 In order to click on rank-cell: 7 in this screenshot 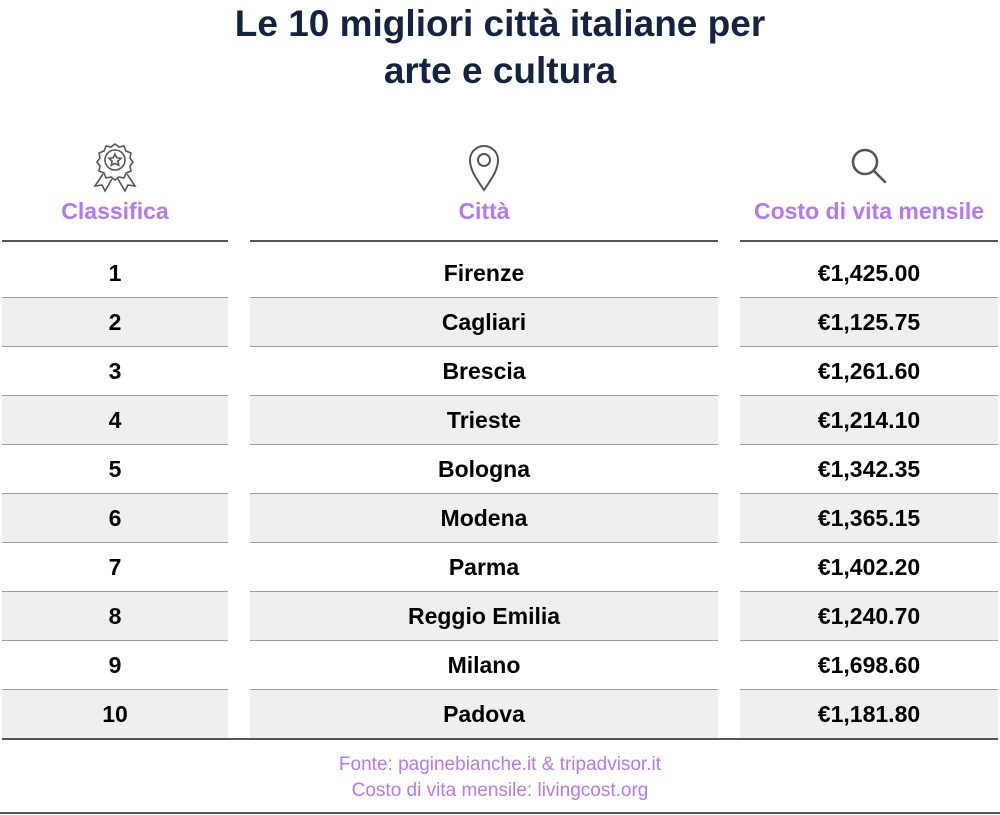, I will do `click(115, 567)`.